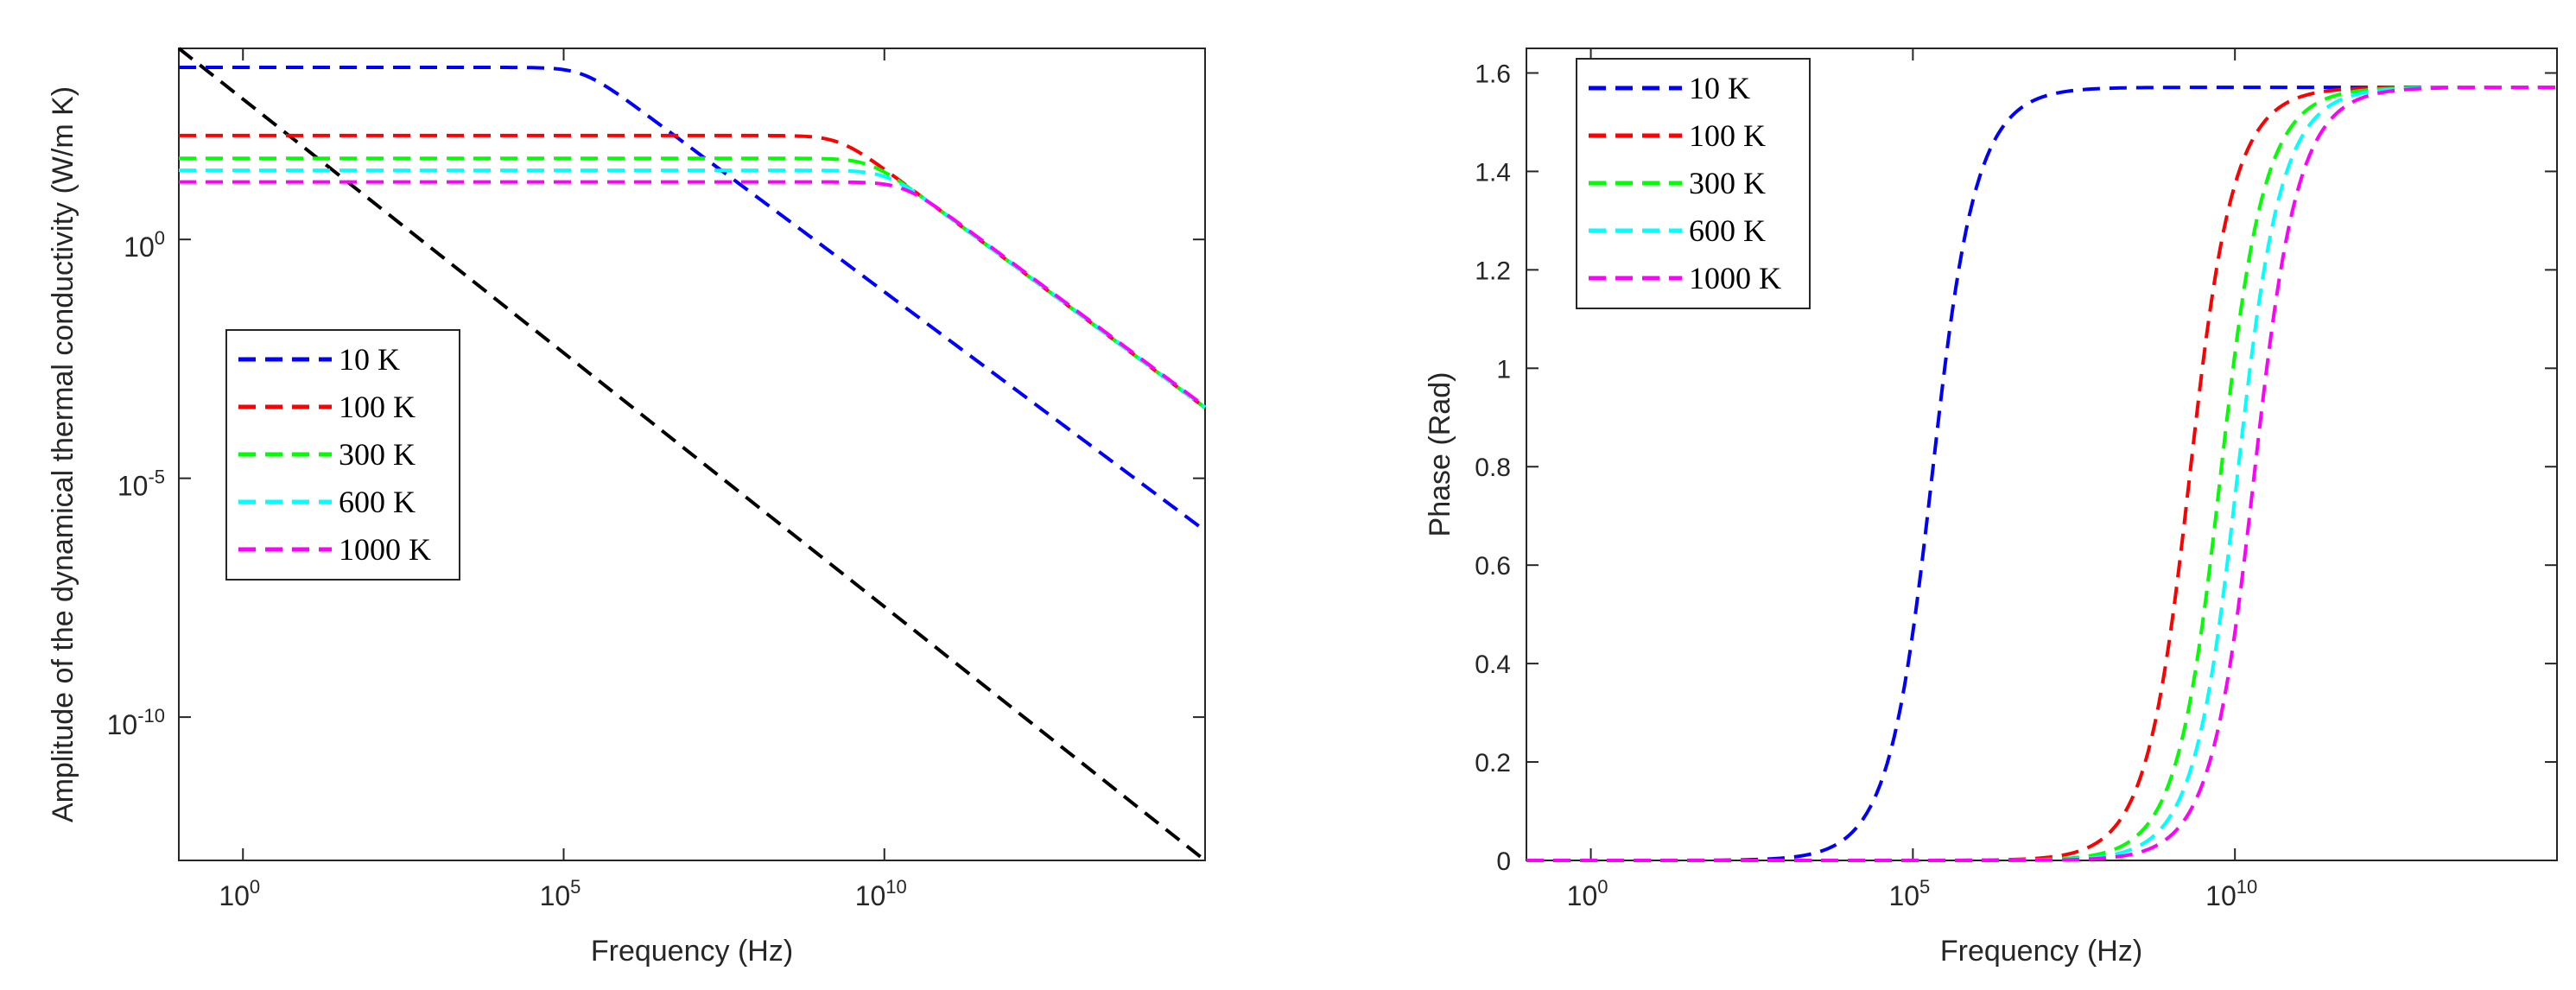 Image resolution: width=2576 pixels, height=990 pixels. What do you see at coordinates (2041, 951) in the screenshot?
I see `phase-x-axis-label: Frequency (Hz)` at bounding box center [2041, 951].